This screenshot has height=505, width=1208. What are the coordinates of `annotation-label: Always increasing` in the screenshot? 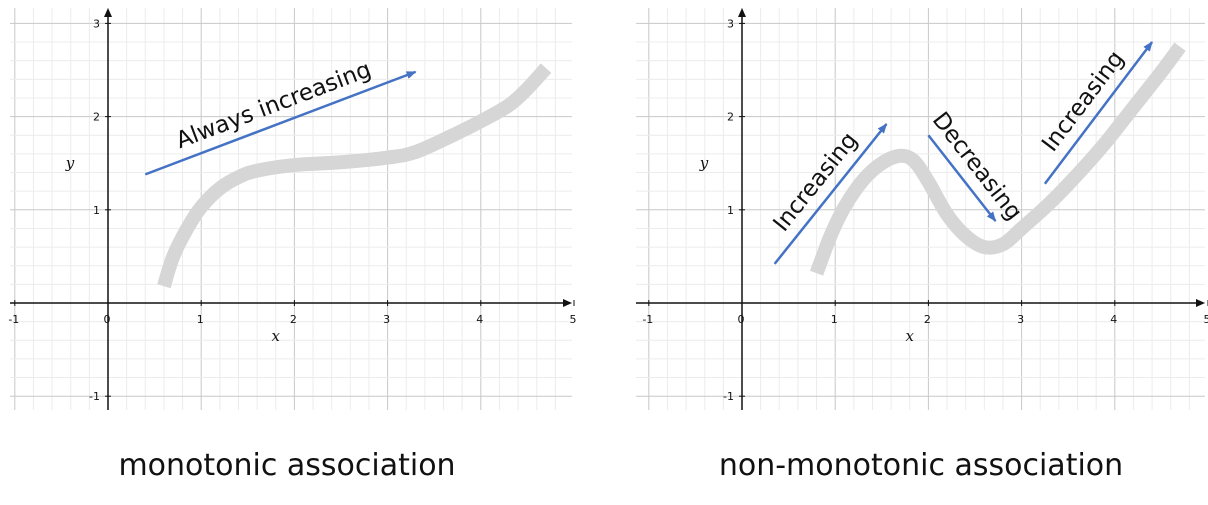 It's located at (274, 105).